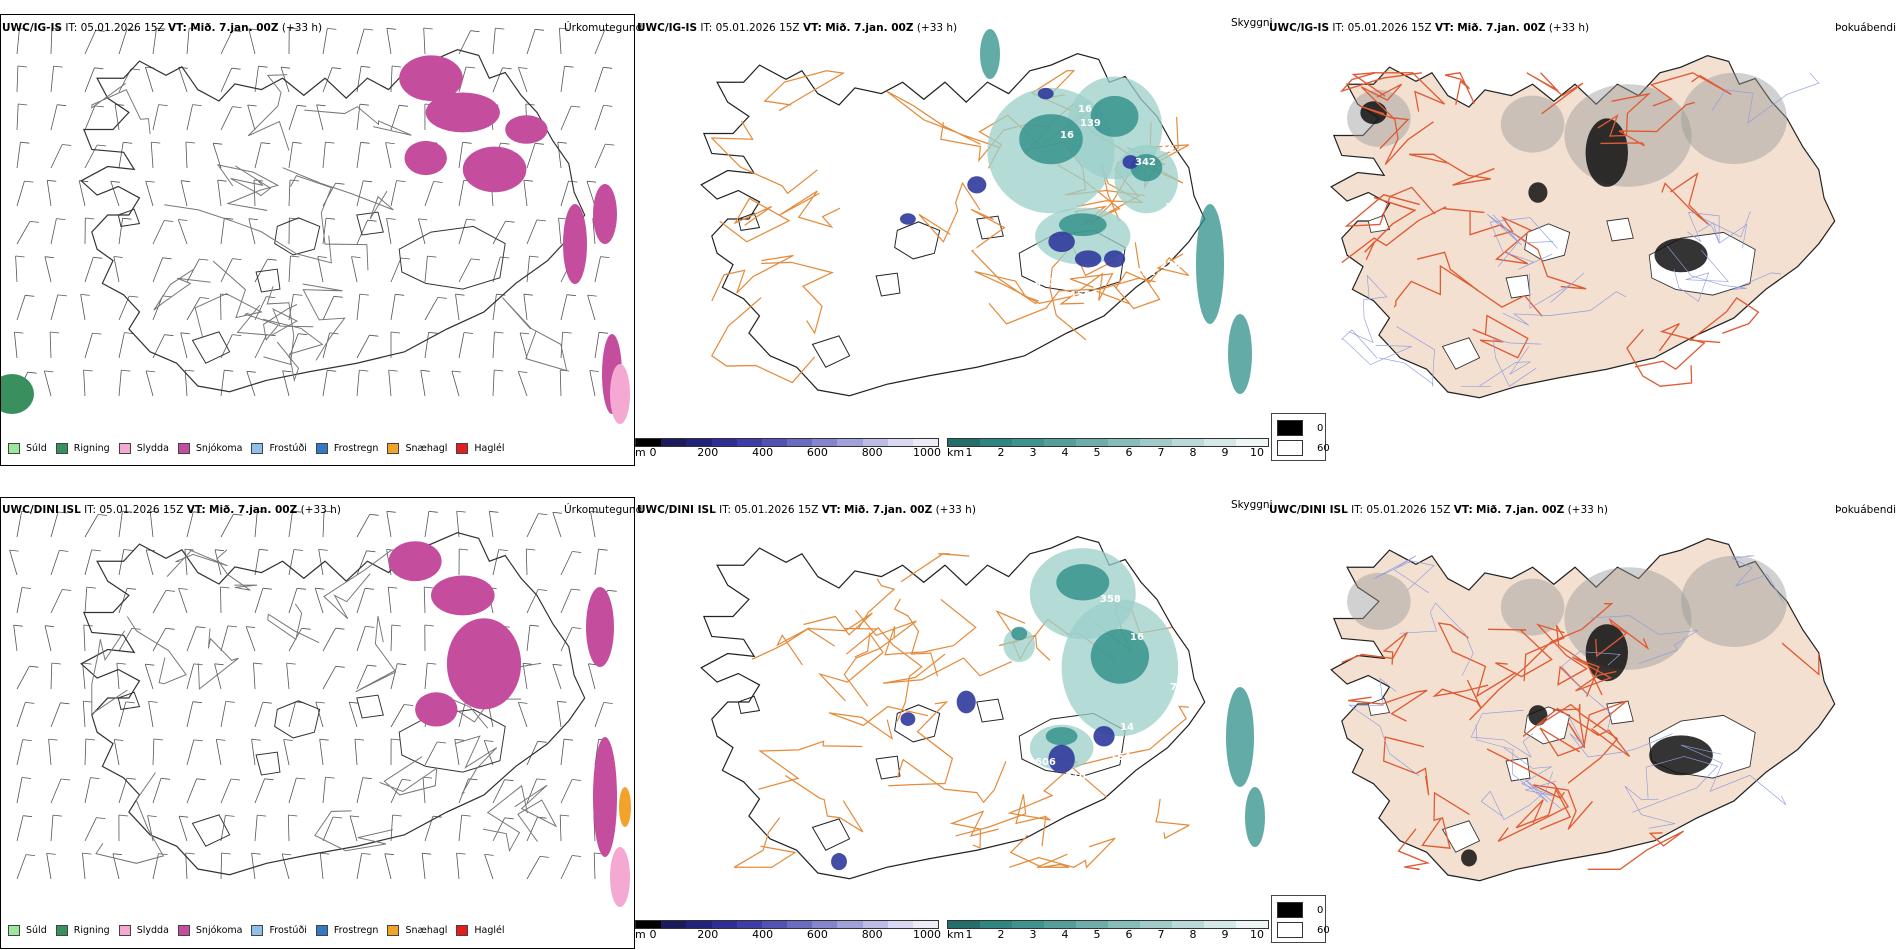  What do you see at coordinates (888, 510) in the screenshot?
I see `vt-value: Mið. 7.jan. 00Z` at bounding box center [888, 510].